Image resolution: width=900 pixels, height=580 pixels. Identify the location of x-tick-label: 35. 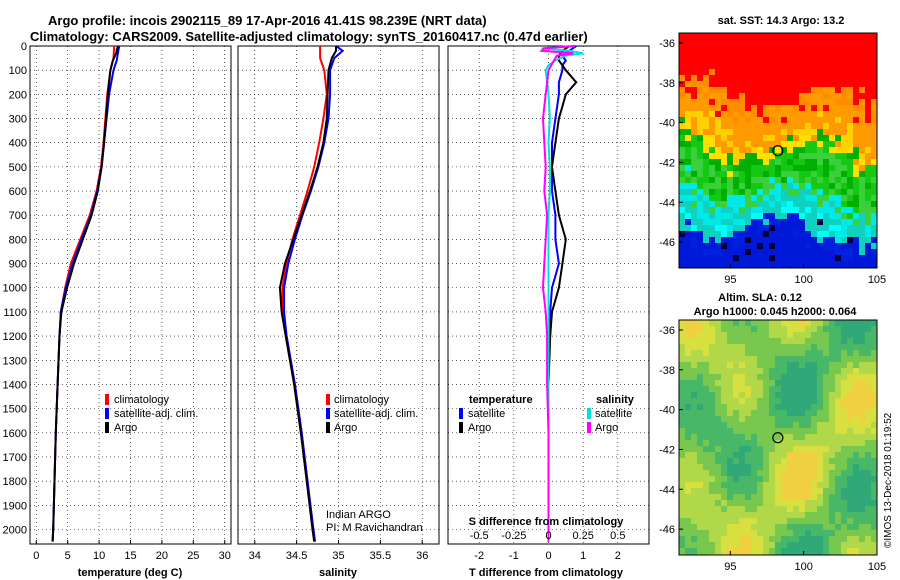
(338, 556).